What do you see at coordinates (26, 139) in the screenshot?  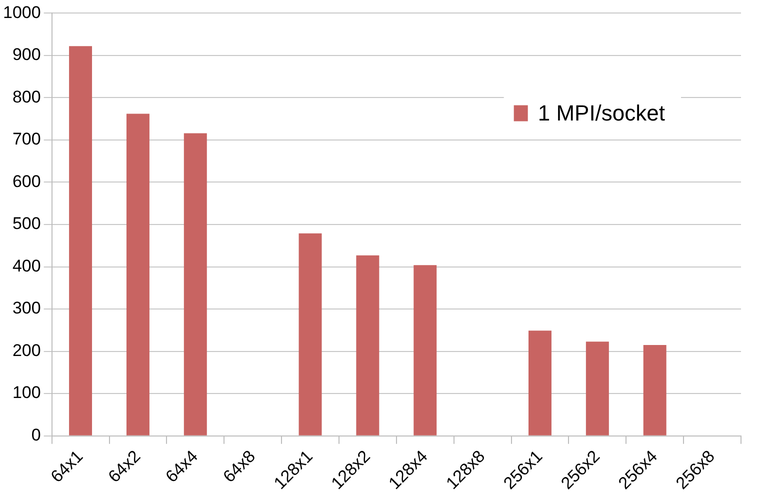 I see `y-tick-label: 700` at bounding box center [26, 139].